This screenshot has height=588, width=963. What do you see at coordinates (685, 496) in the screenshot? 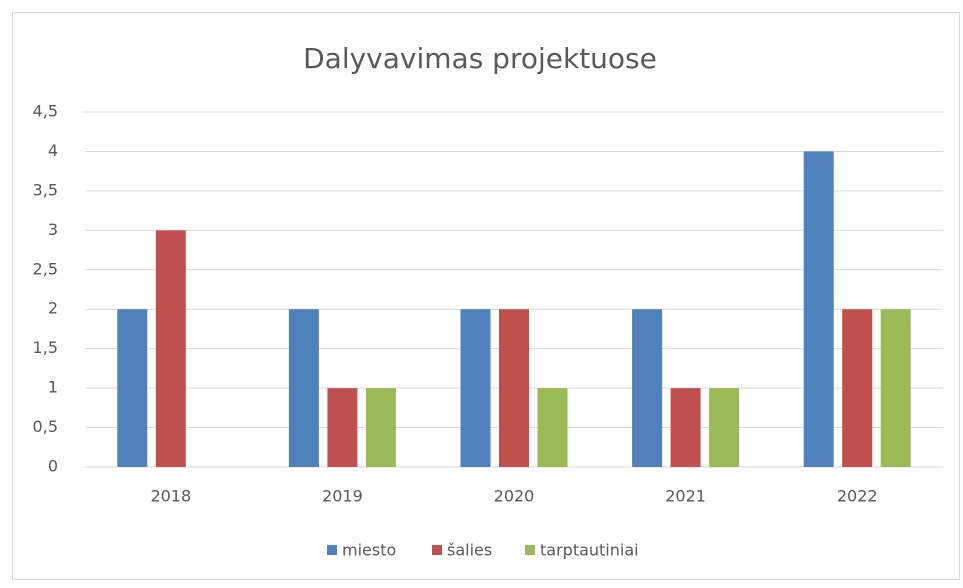
I see `x-tick-label: 2021` at bounding box center [685, 496].